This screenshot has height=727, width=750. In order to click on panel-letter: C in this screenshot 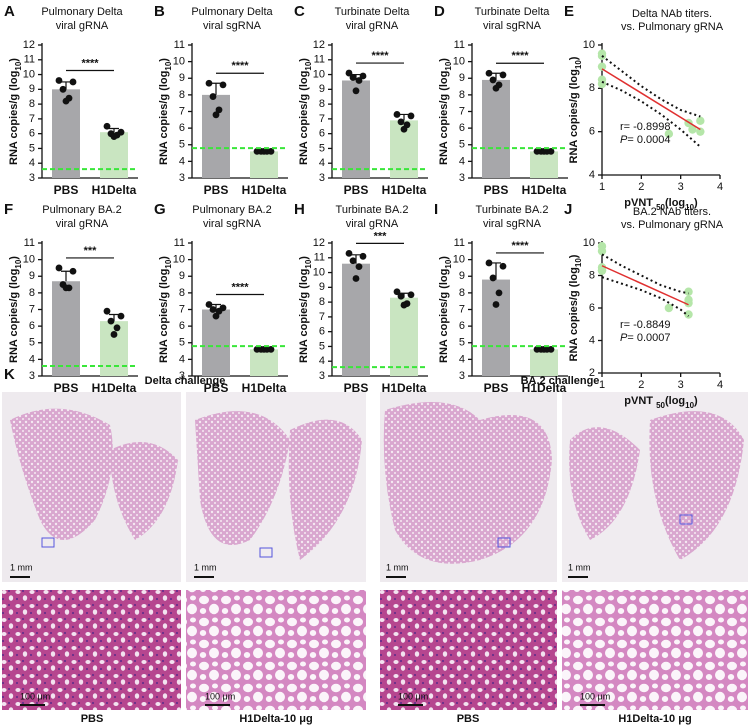, I will do `click(299, 11)`.